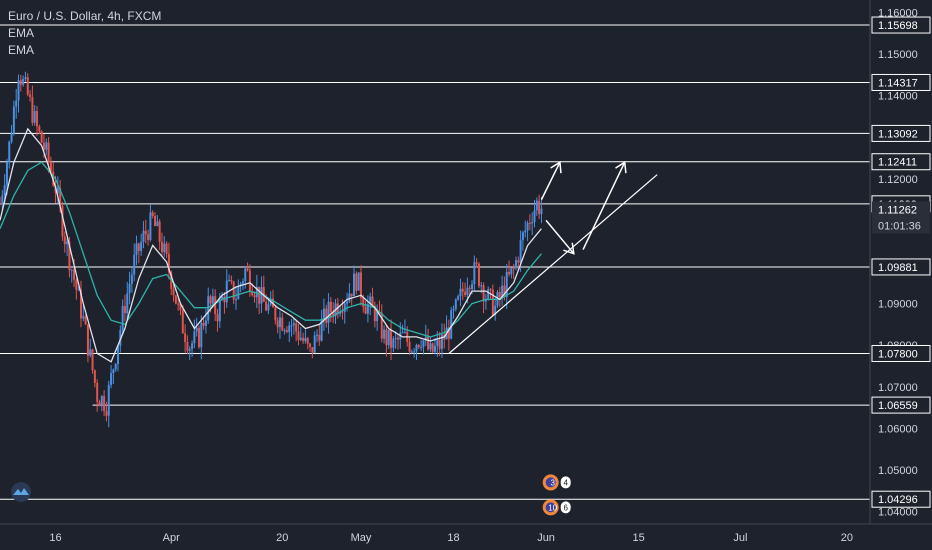 The width and height of the screenshot is (932, 550). Describe the element at coordinates (21, 50) in the screenshot. I see `ema-indicator-2: EMA` at that location.